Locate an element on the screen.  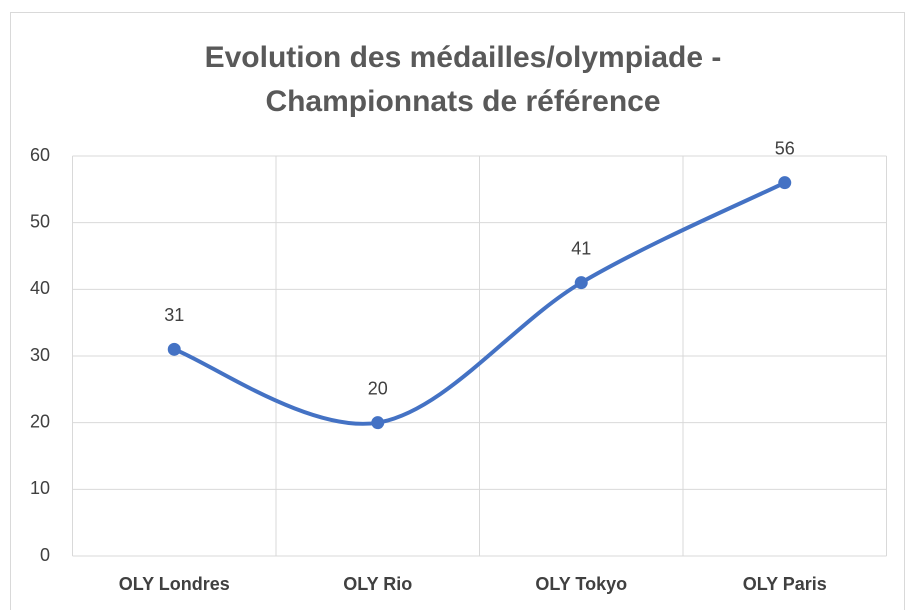
y-tick-label: 30 is located at coordinates (40, 355).